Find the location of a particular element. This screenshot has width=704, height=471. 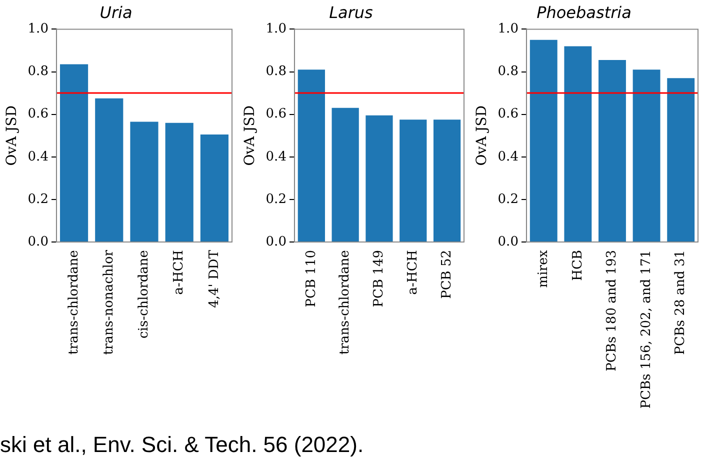

chart-title: Uria is located at coordinates (116, 12).